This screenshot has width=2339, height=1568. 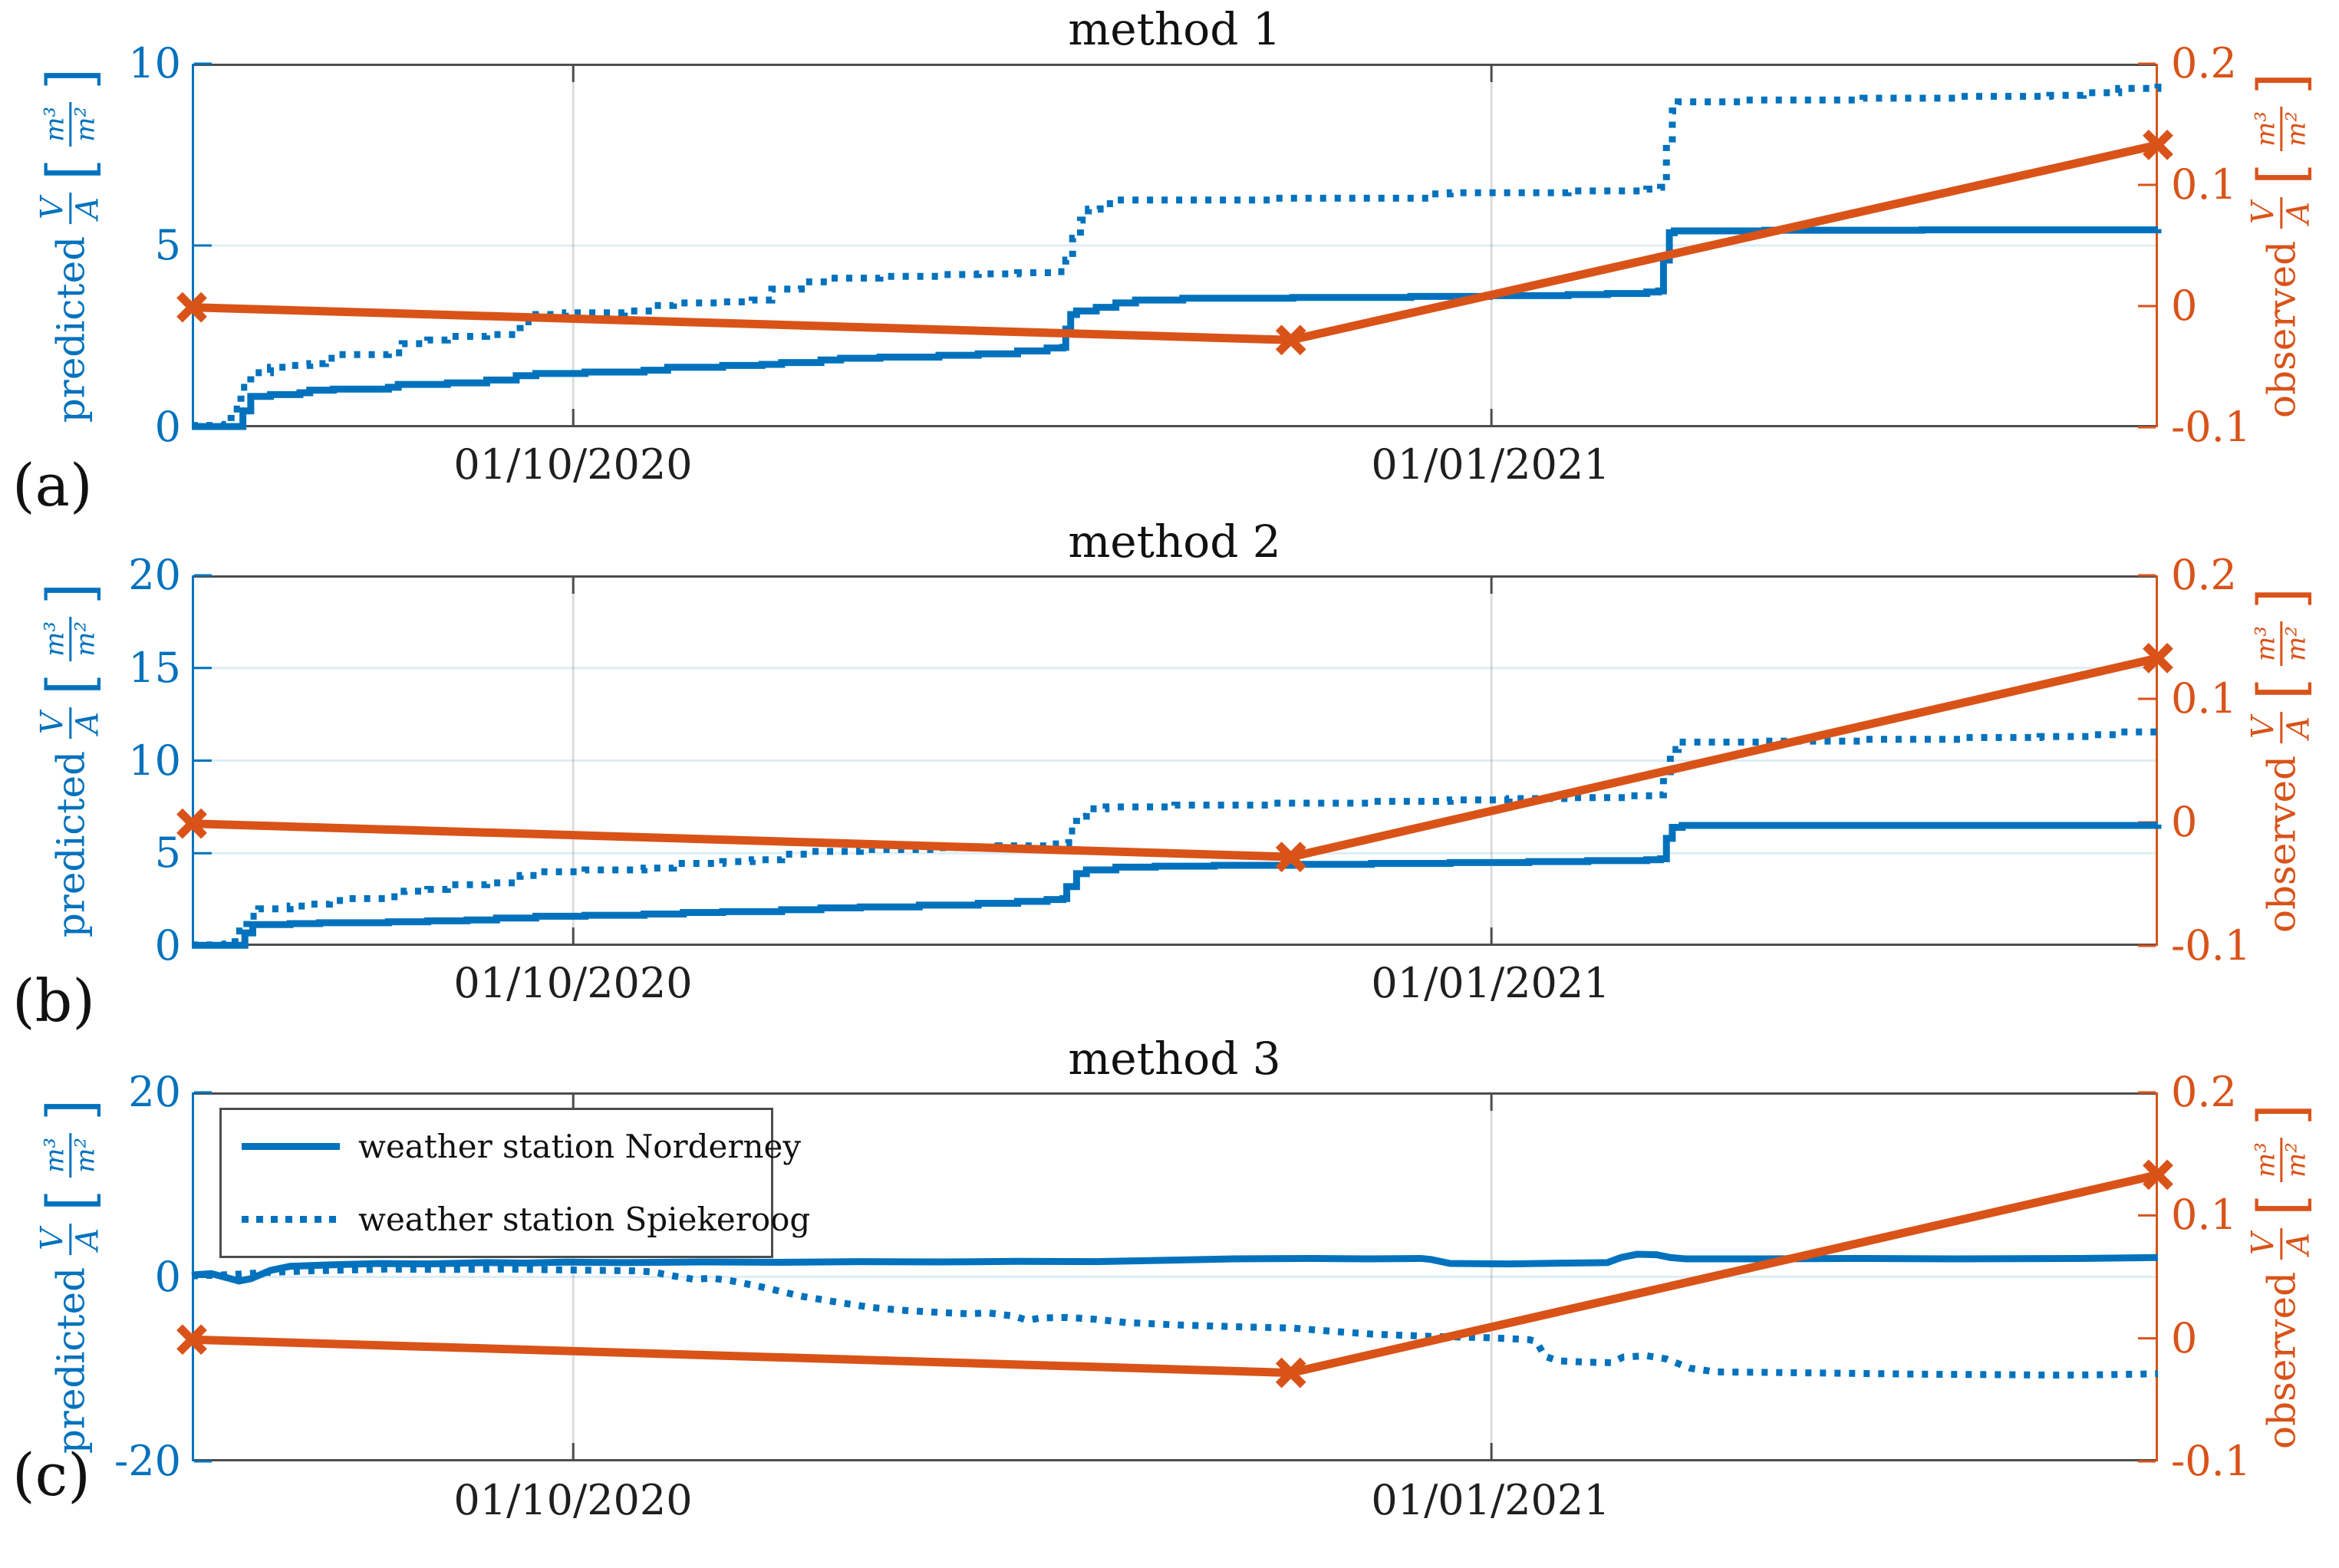 I want to click on panel-b-title: method 2, so click(x=1175, y=542).